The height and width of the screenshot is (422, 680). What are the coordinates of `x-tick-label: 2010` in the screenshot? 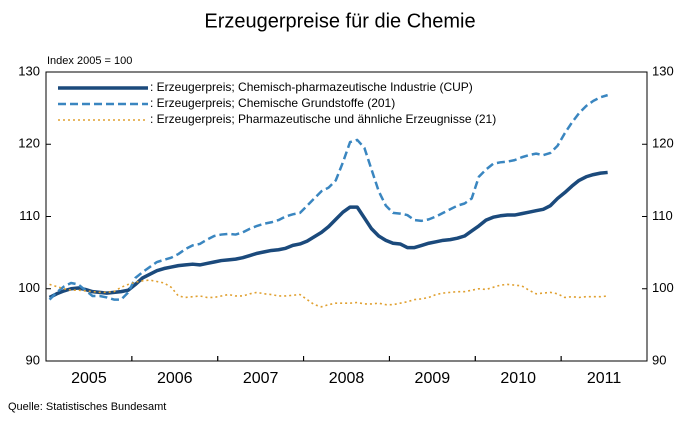 It's located at (518, 378).